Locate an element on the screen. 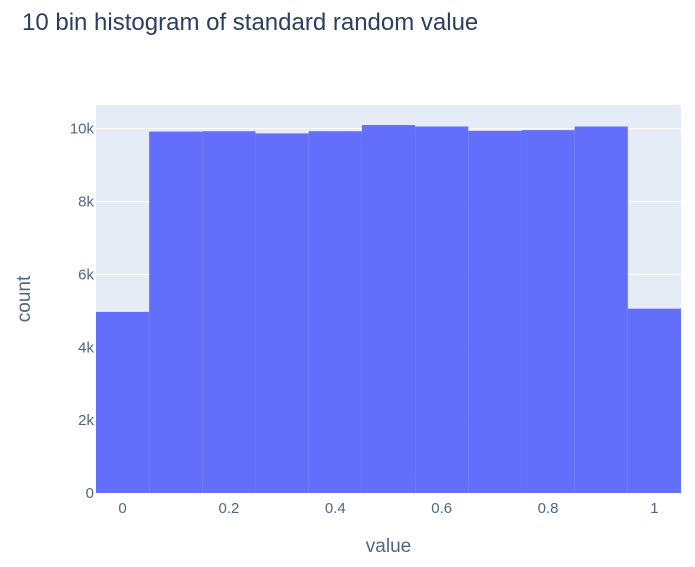 The height and width of the screenshot is (567, 695). y-axis-label: count is located at coordinates (24, 298).